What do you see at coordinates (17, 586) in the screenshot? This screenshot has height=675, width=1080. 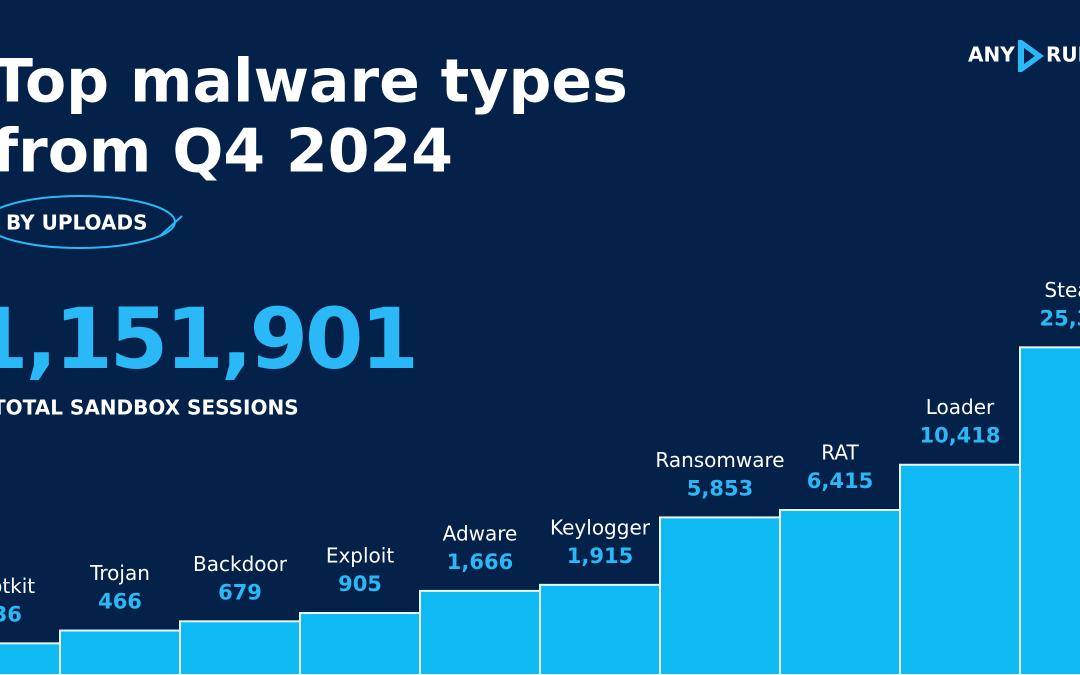 I see `category-label: Rootkit` at bounding box center [17, 586].